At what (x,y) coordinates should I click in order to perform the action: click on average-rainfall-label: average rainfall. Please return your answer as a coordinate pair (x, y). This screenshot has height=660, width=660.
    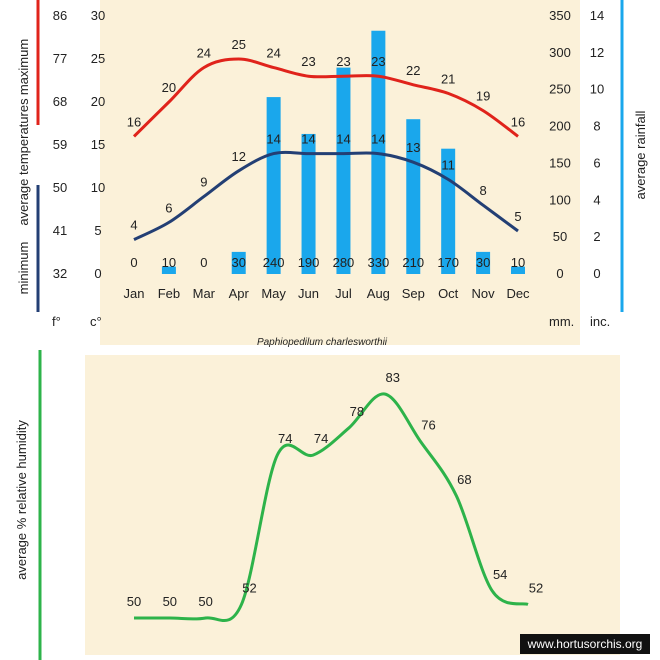
    Looking at the image, I should click on (640, 154).